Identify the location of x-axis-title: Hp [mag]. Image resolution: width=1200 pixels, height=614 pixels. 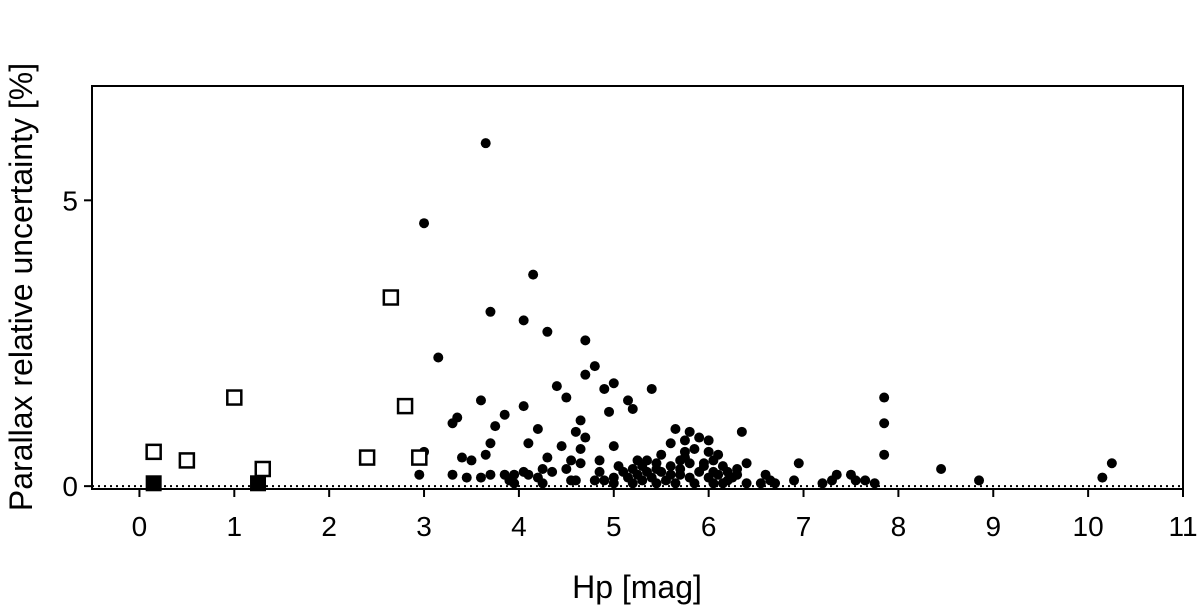
(637, 587).